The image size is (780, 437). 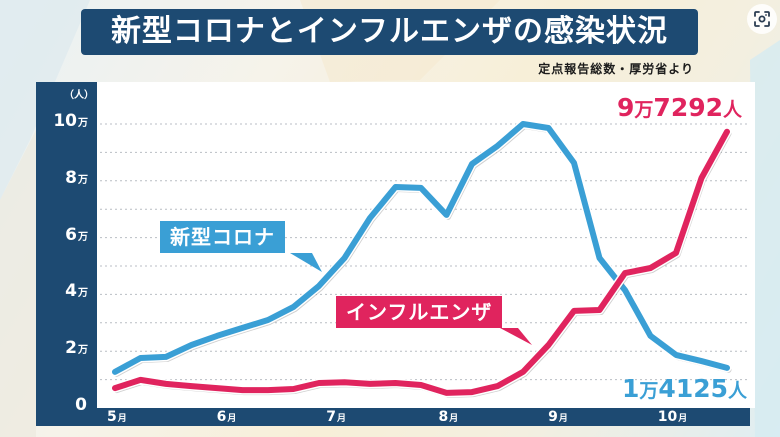 I want to click on title-banner, so click(x=389, y=32).